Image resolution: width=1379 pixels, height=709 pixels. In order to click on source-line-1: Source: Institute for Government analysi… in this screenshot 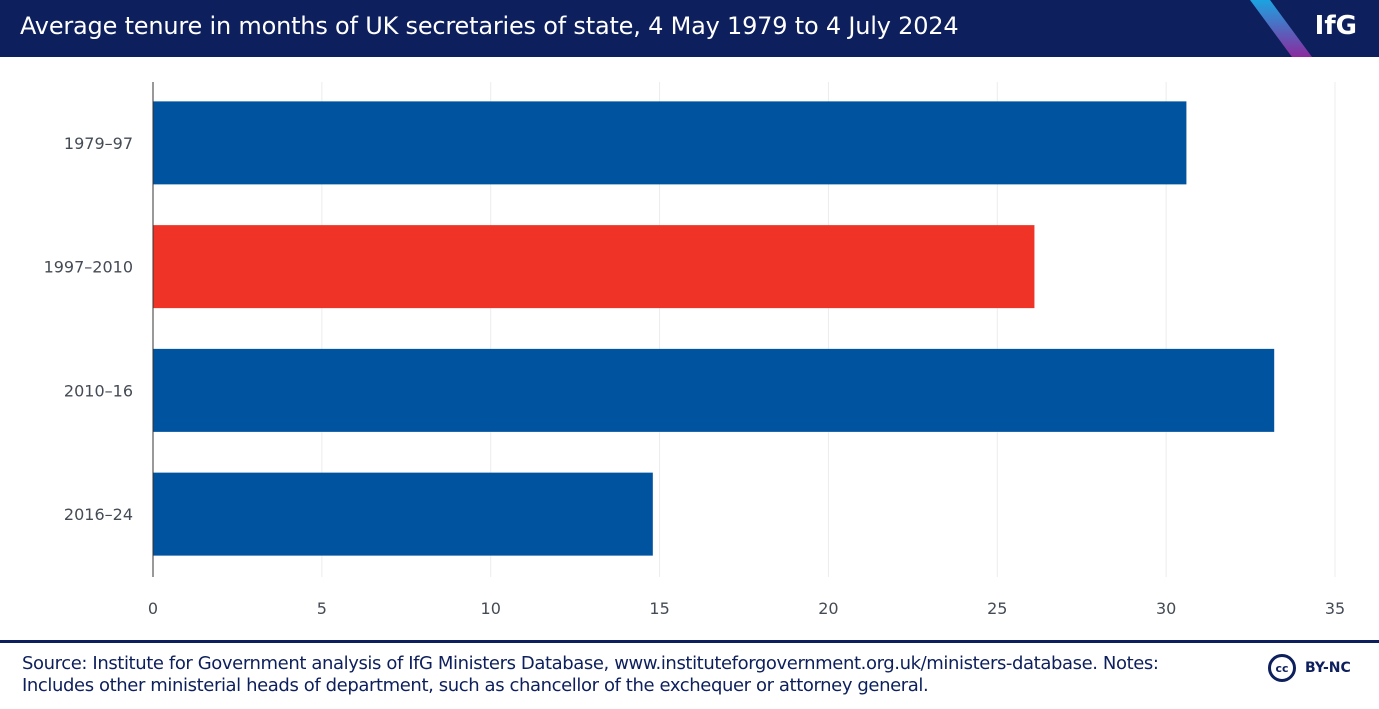, I will do `click(590, 663)`.